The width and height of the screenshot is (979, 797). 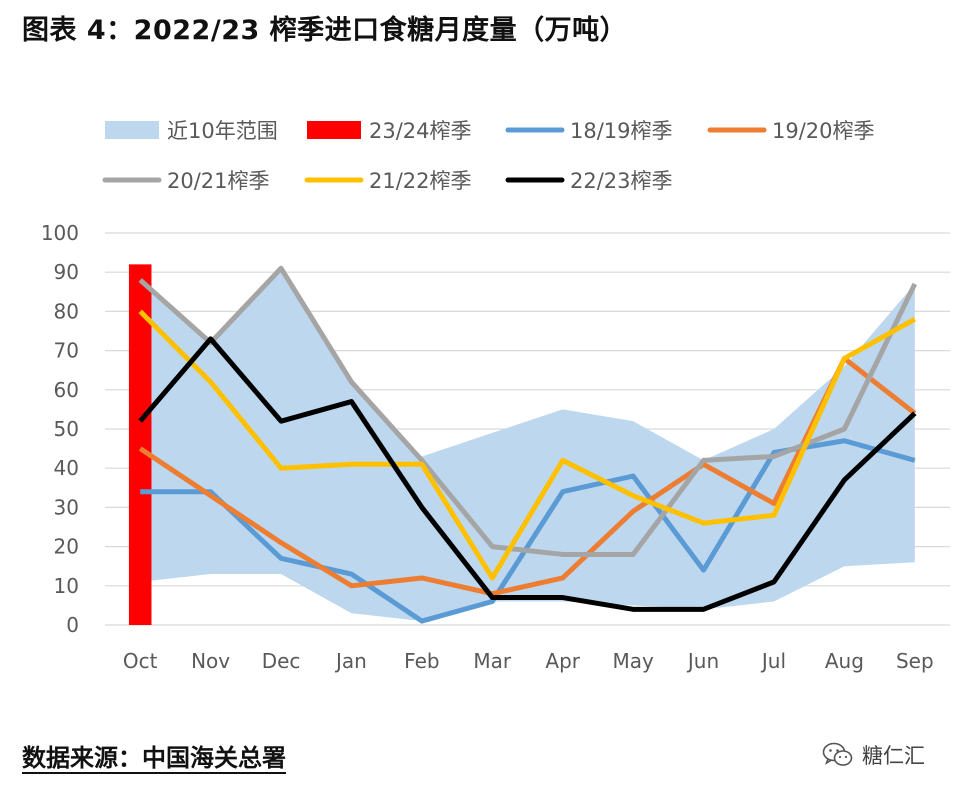 I want to click on y-tick-label: 30, so click(x=66, y=507).